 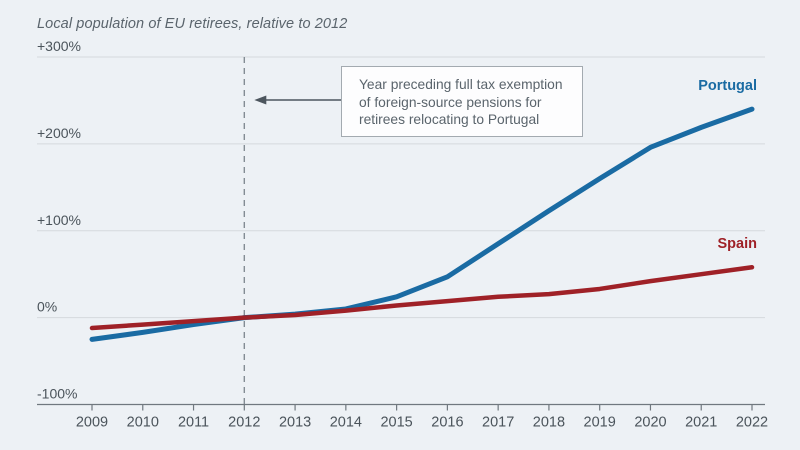 I want to click on x-tick-label: 2010, so click(x=143, y=423).